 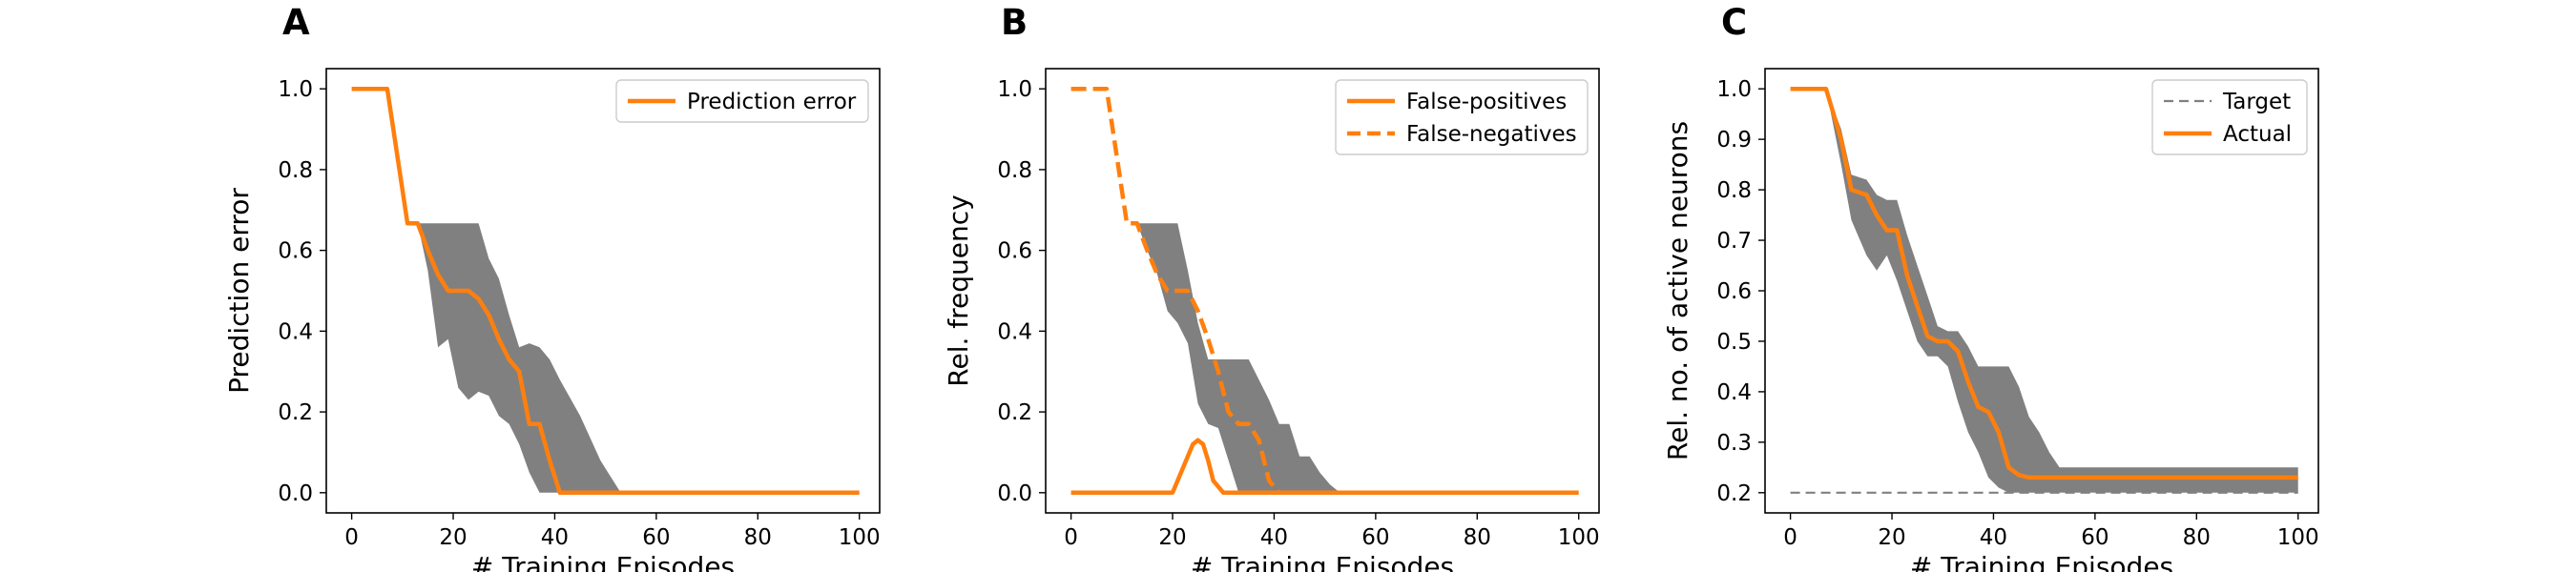 I want to click on series-line-false-negatives, so click(x=1324, y=291).